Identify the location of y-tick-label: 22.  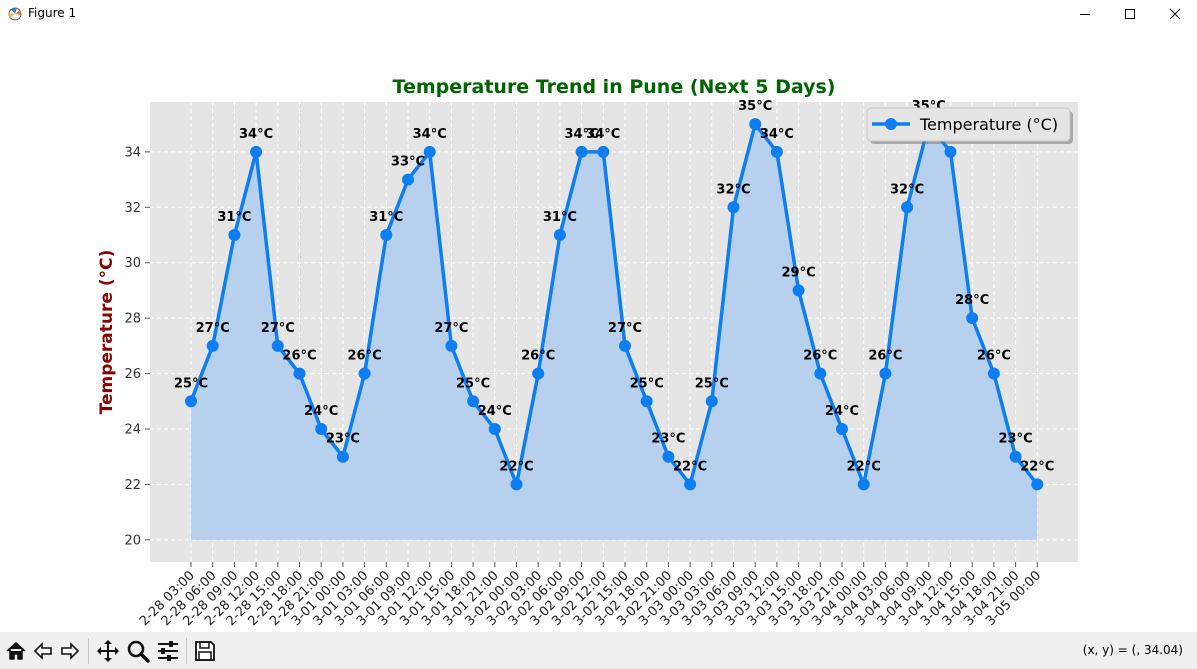
(132, 485).